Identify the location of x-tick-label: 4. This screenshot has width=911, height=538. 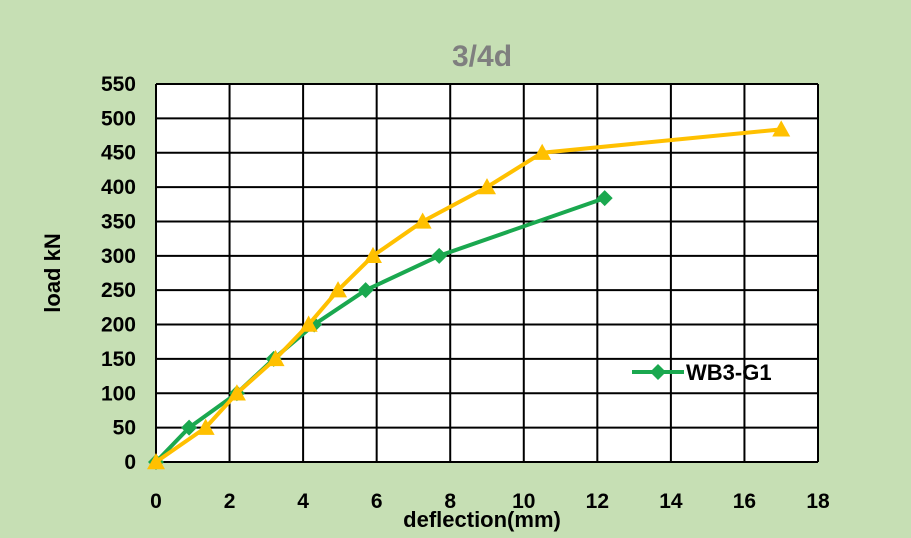
(303, 501).